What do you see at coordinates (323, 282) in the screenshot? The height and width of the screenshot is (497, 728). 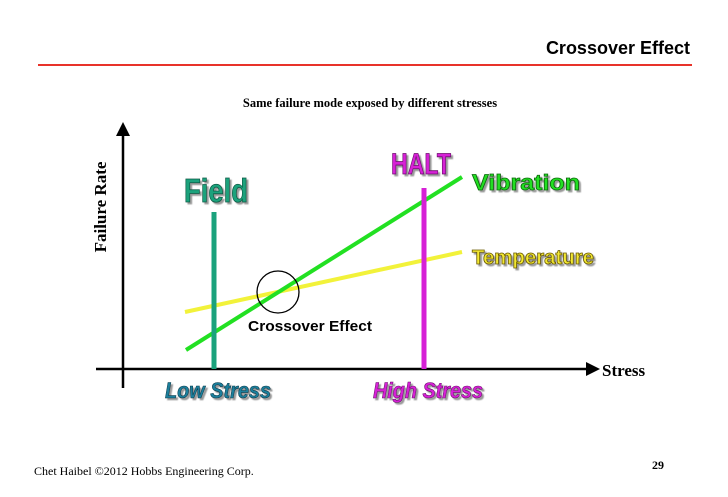 I see `temperature-line` at bounding box center [323, 282].